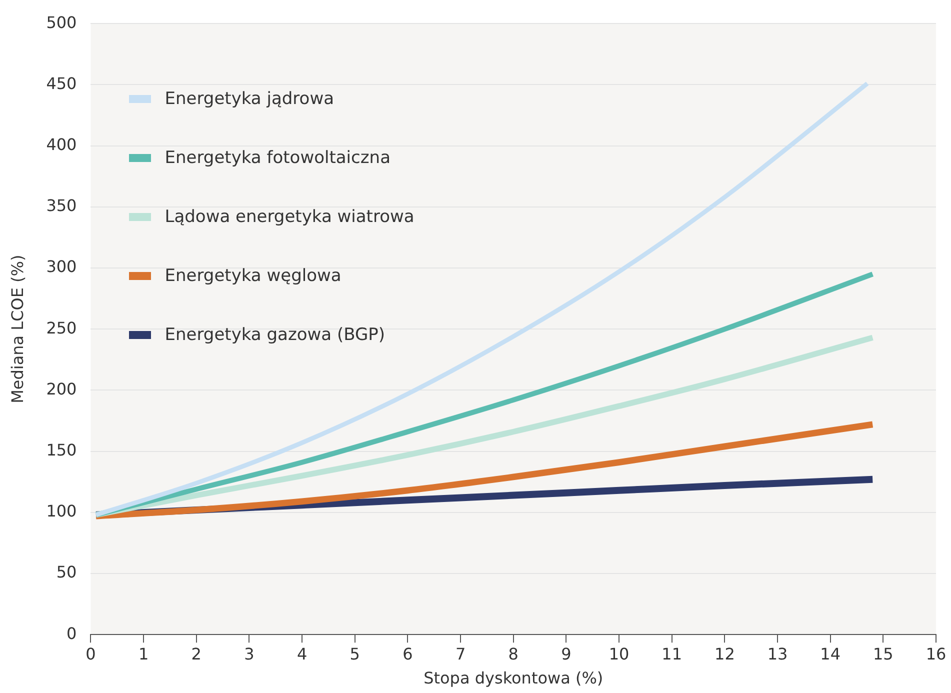 The image size is (951, 693). What do you see at coordinates (61, 328) in the screenshot?
I see `y-tick-label: 250` at bounding box center [61, 328].